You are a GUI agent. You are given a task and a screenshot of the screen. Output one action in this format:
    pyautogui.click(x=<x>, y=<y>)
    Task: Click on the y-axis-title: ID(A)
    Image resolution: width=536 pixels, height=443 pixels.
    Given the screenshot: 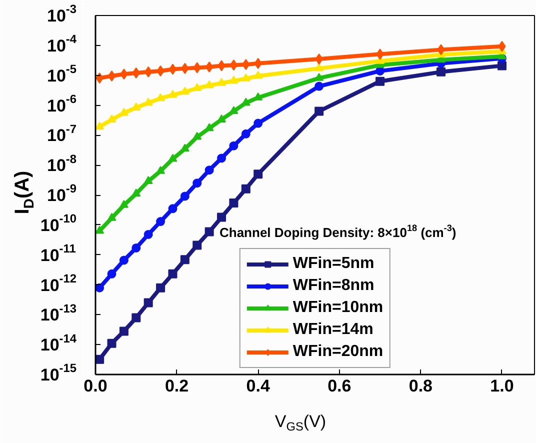 What is the action you would take?
    pyautogui.click(x=24, y=192)
    